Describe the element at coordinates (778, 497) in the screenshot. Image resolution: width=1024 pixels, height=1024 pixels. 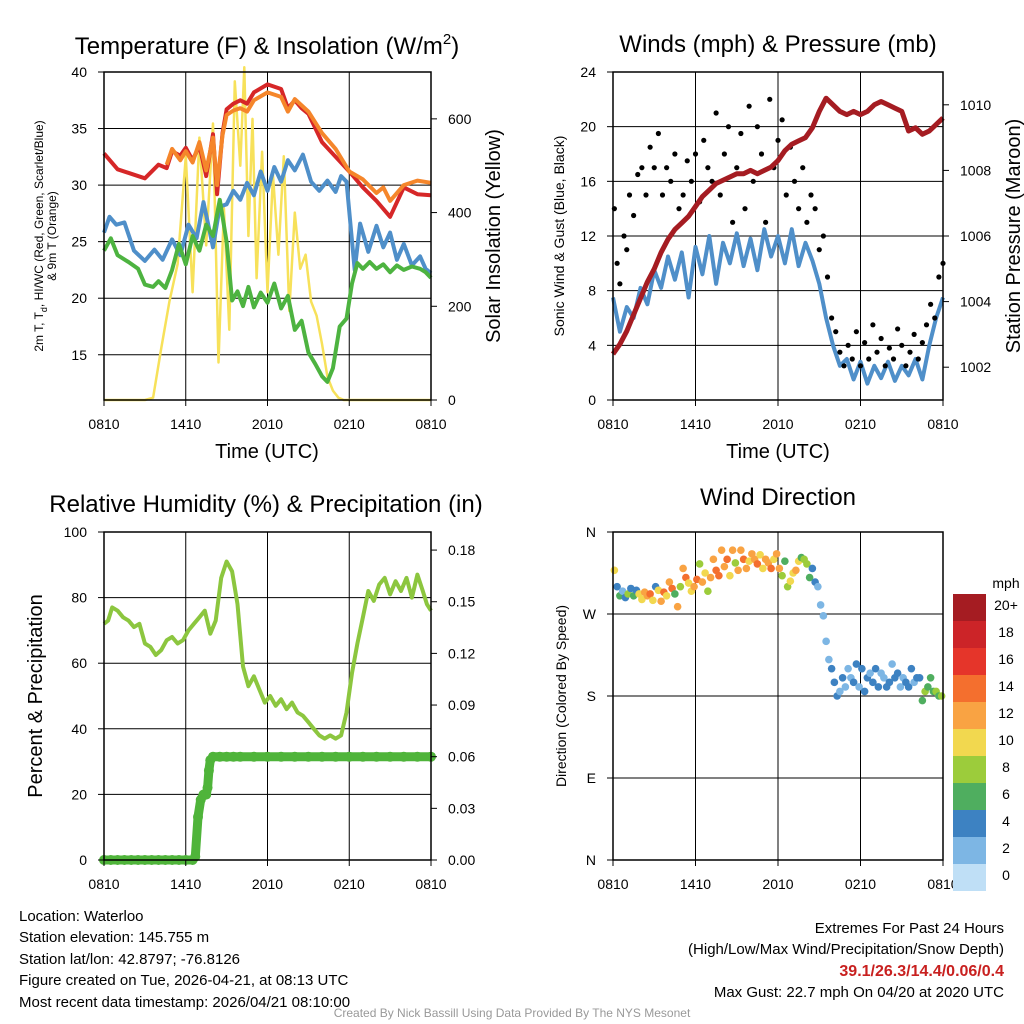
I see `wdir-title: Wind Direction` at that location.